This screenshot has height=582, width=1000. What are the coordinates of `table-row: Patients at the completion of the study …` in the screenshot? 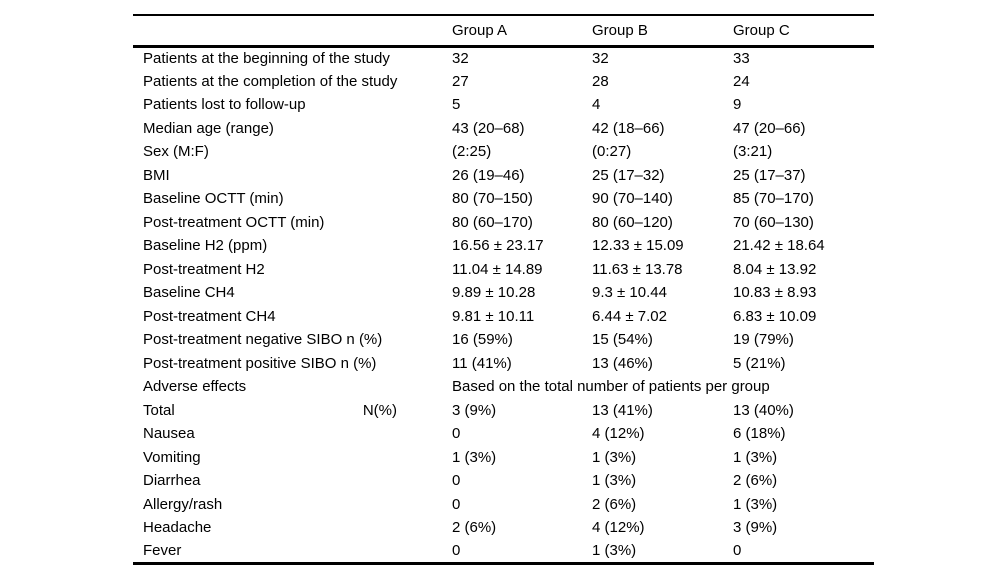 It's located at (503, 82).